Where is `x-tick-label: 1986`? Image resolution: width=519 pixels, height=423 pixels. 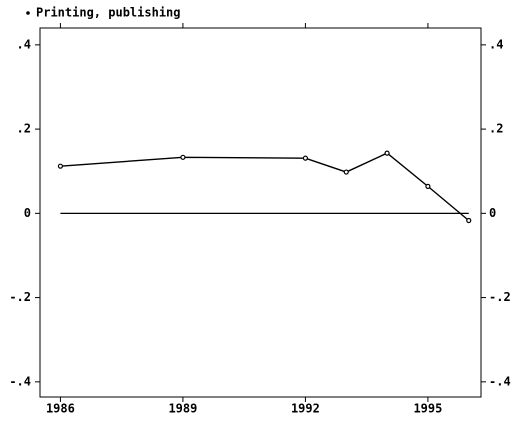 x-tick-label: 1986 is located at coordinates (60, 409).